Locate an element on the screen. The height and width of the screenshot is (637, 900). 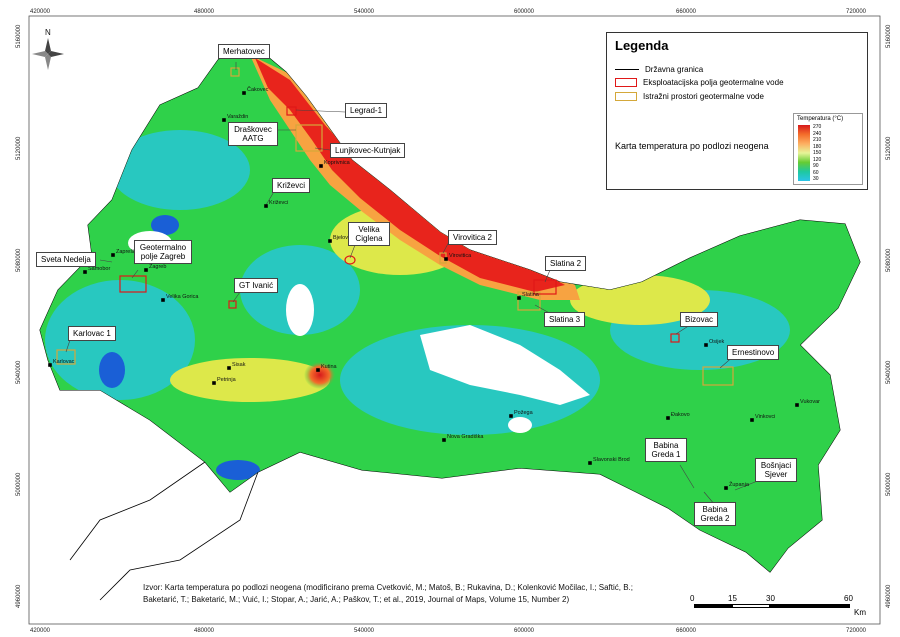
scale-tick: 0 is located at coordinates (692, 598).